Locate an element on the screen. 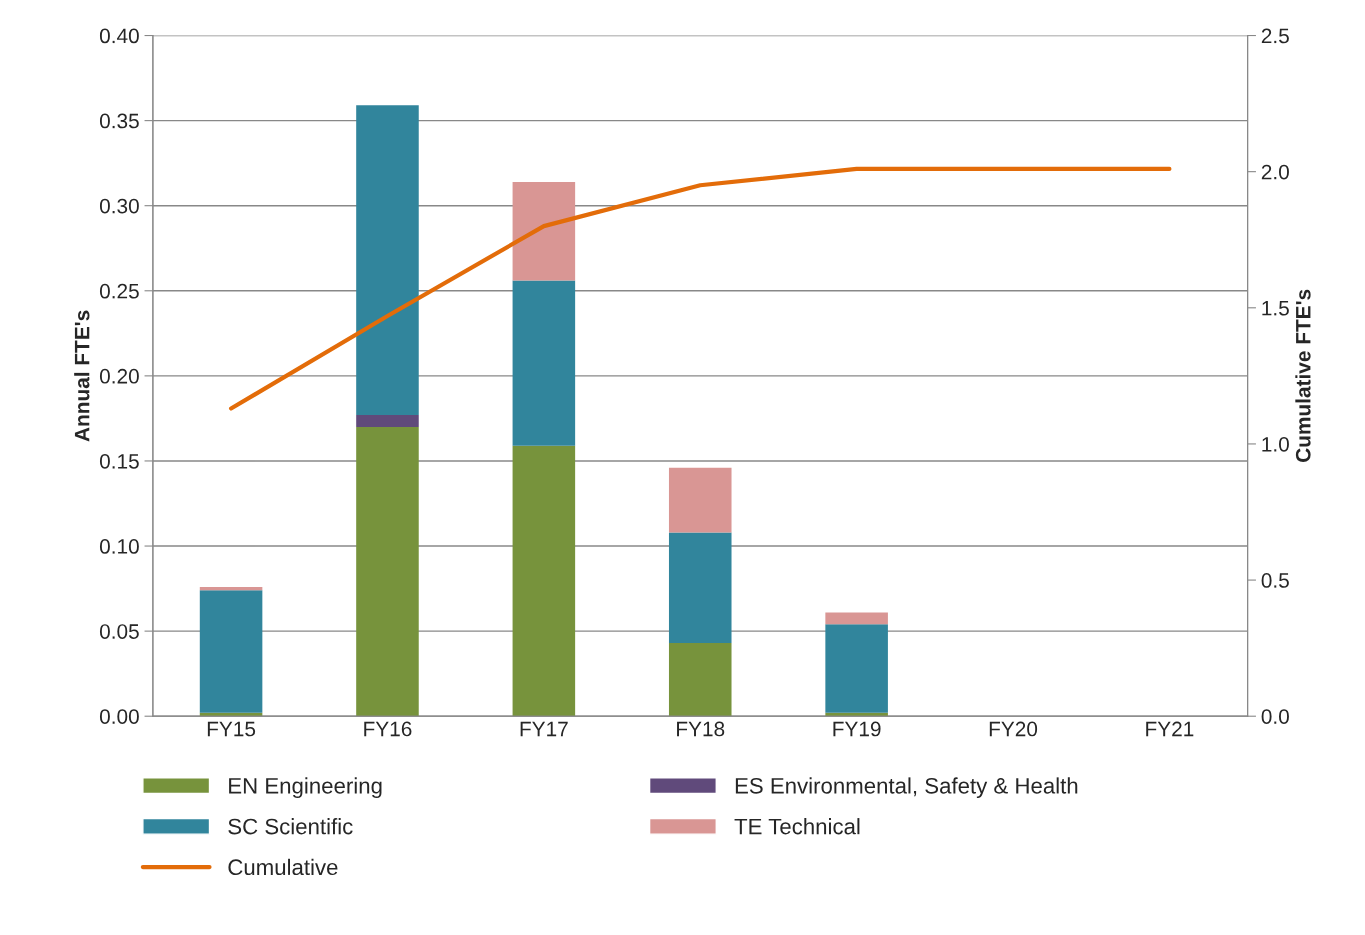  x-tick-label: FY17 is located at coordinates (544, 729).